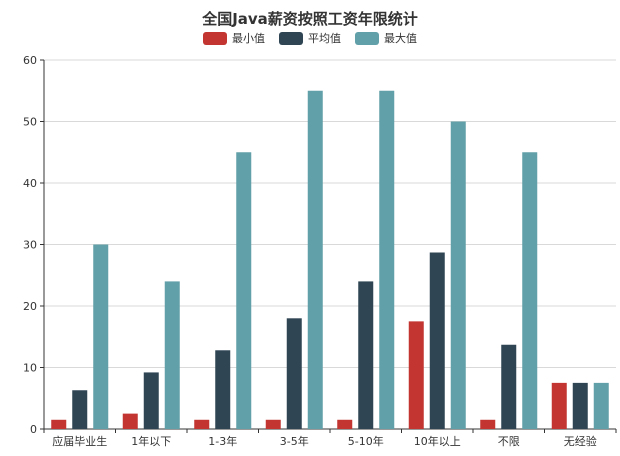 The width and height of the screenshot is (620, 456). I want to click on x-tick-label: 不限, so click(509, 441).